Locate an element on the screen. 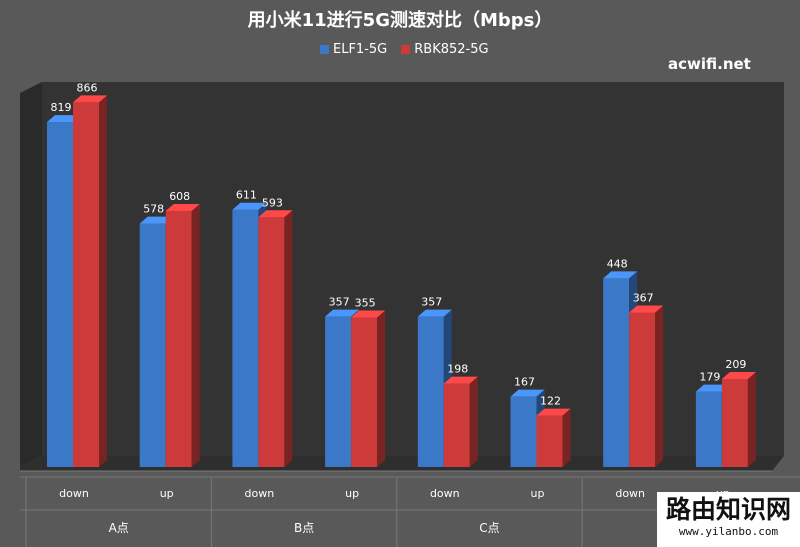  group-label: C点 is located at coordinates (489, 528).